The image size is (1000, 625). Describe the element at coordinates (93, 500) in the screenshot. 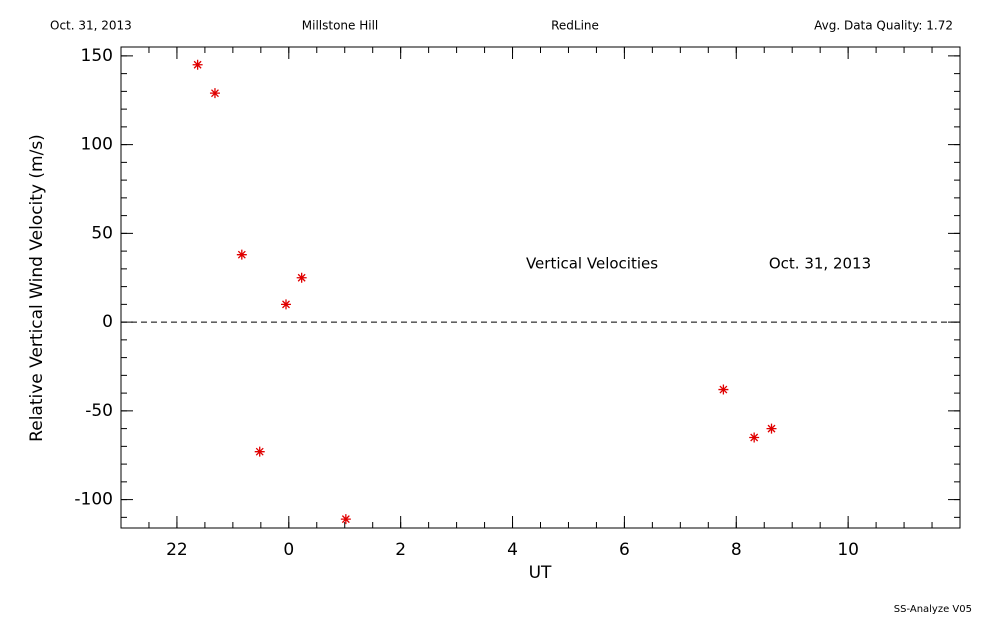

I see `y-tick-label: -100` at that location.